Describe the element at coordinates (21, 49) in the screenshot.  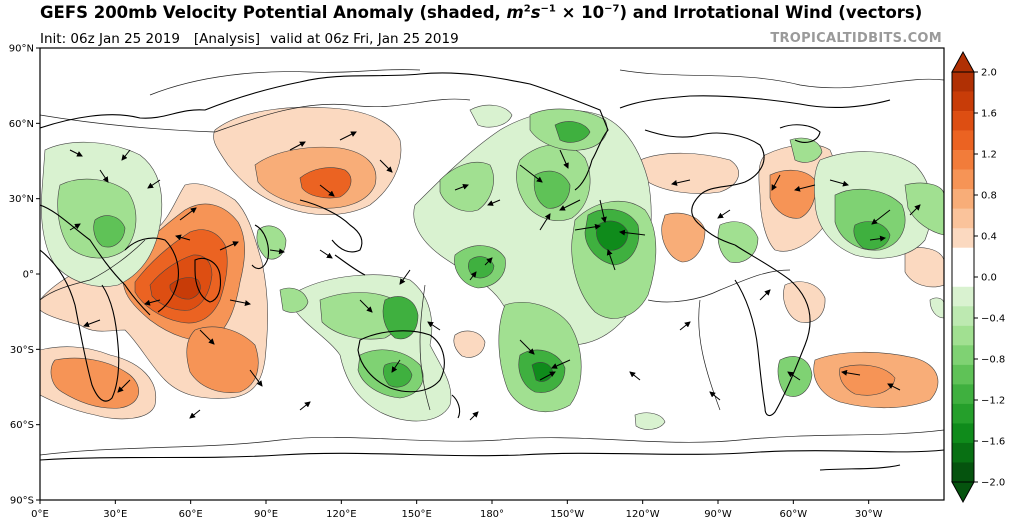
I see `lat-tick-label: 90°N` at that location.